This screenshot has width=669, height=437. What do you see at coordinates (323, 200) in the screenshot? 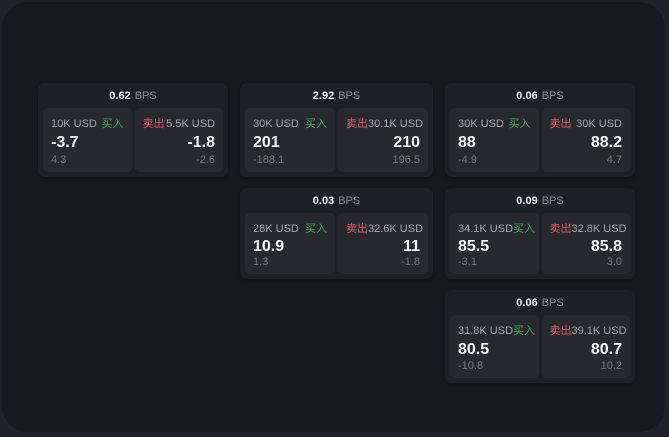
I see `bps-value: 0.03` at bounding box center [323, 200].